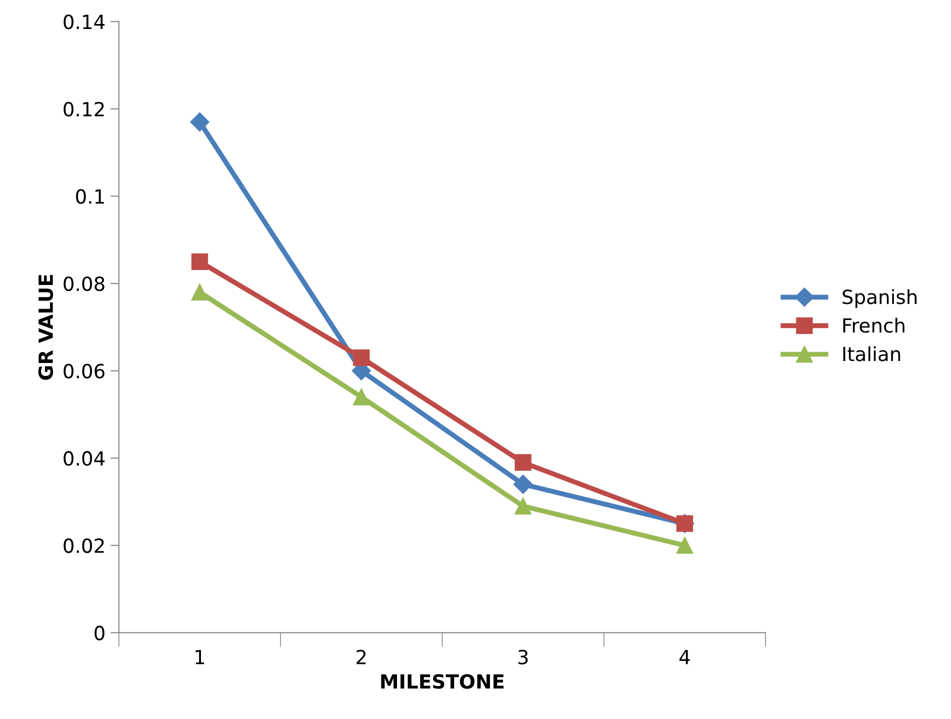  What do you see at coordinates (200, 657) in the screenshot?
I see `x-tick-label: 1` at bounding box center [200, 657].